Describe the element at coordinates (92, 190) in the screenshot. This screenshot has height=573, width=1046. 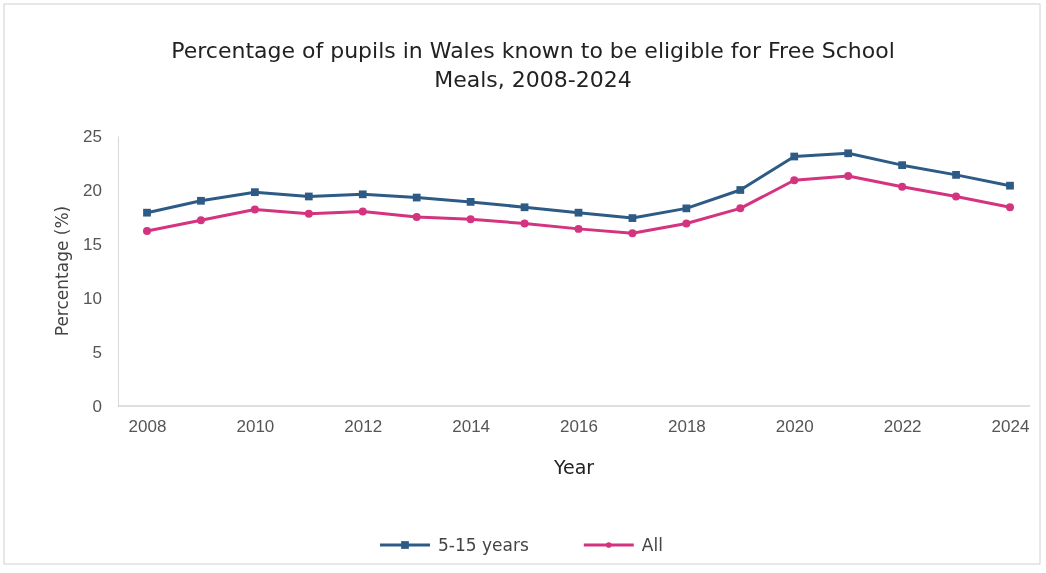
I see `y-tick-label: 20` at that location.